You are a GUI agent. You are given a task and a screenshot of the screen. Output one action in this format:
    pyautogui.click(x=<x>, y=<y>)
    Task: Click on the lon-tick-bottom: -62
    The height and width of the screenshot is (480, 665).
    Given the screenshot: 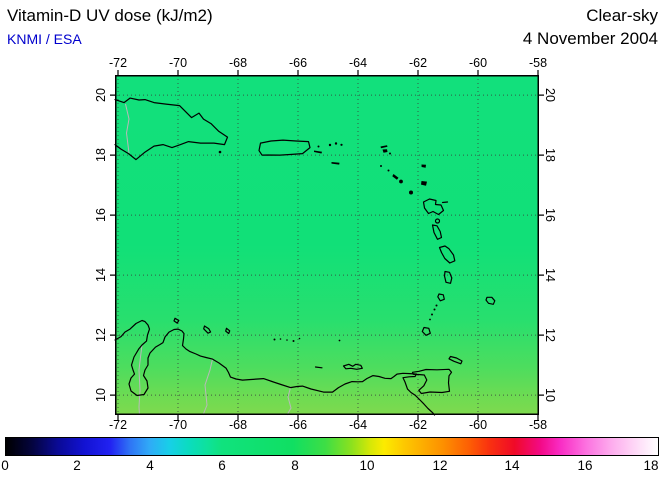 What is the action you would take?
    pyautogui.click(x=418, y=425)
    